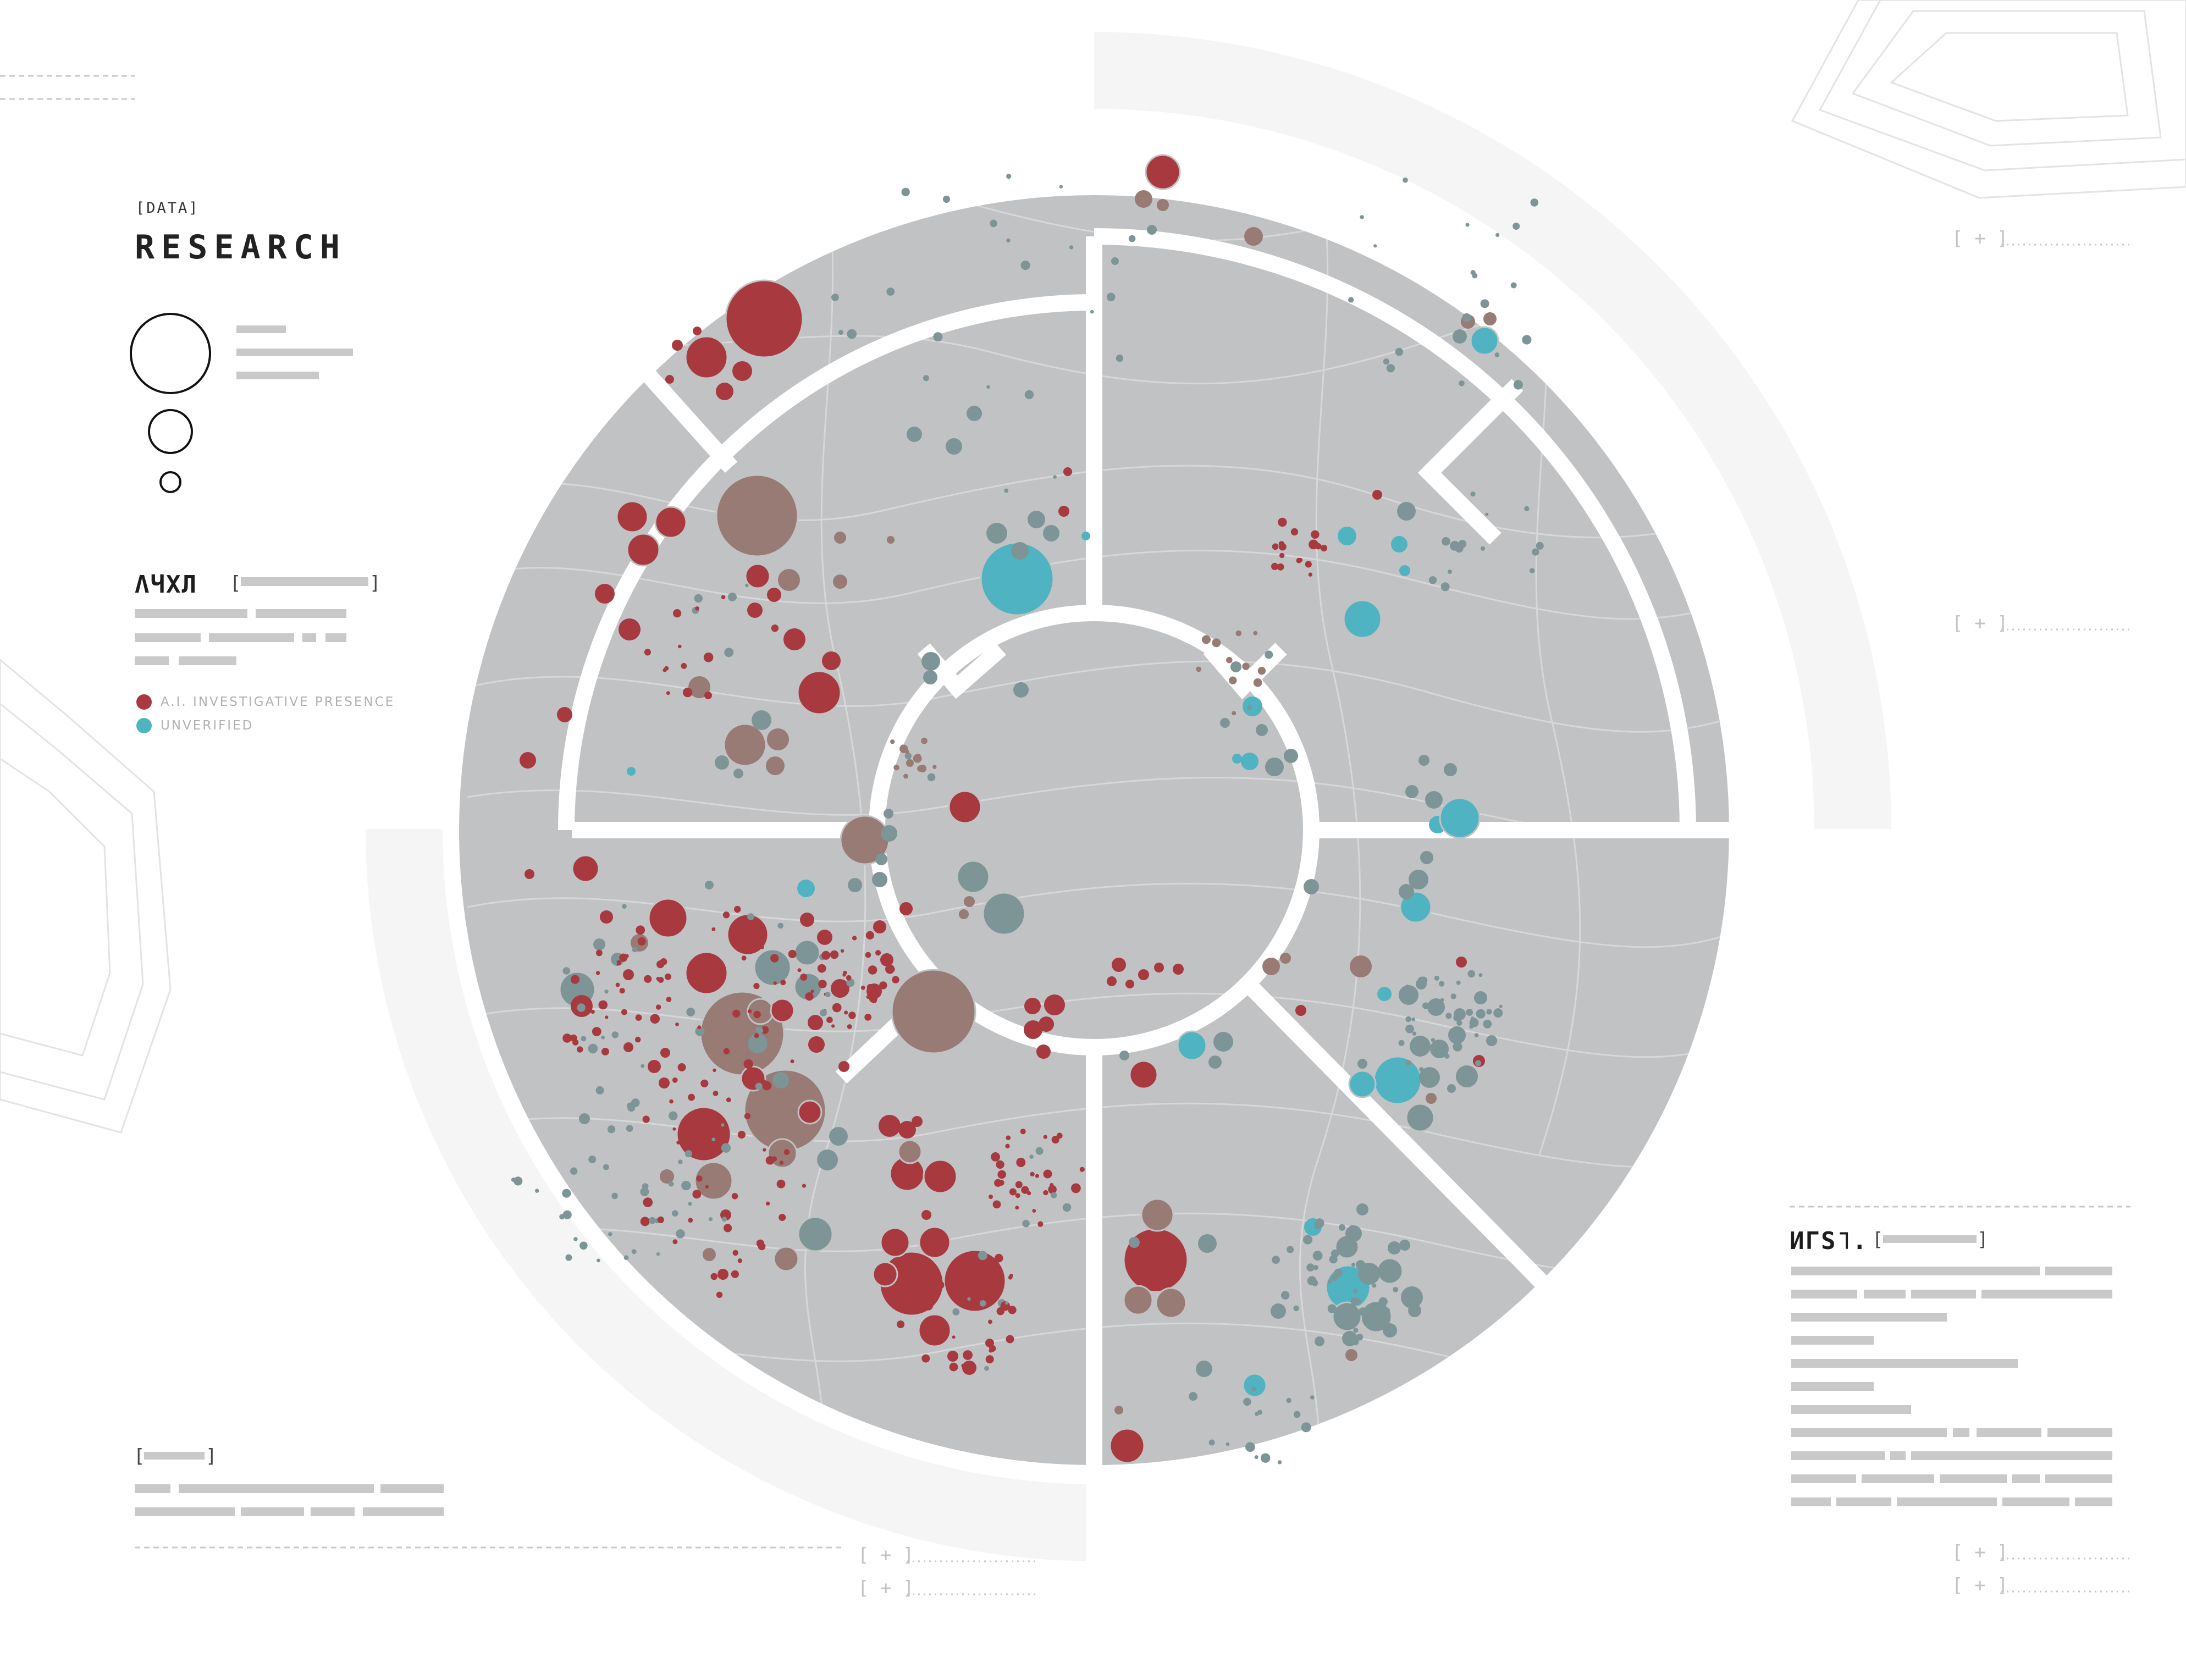  Describe the element at coordinates (1951, 1386) in the screenshot. I see `right-panel-placeholder-lines` at that location.